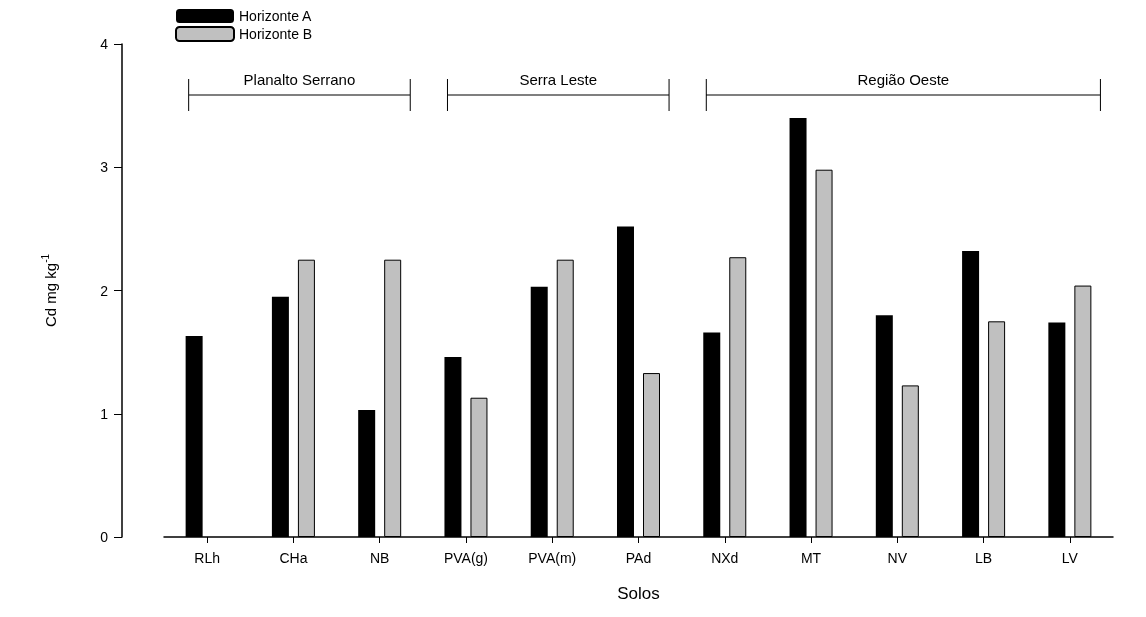 The width and height of the screenshot is (1146, 617). Describe the element at coordinates (293, 558) in the screenshot. I see `x-tick-label: CHa` at that location.